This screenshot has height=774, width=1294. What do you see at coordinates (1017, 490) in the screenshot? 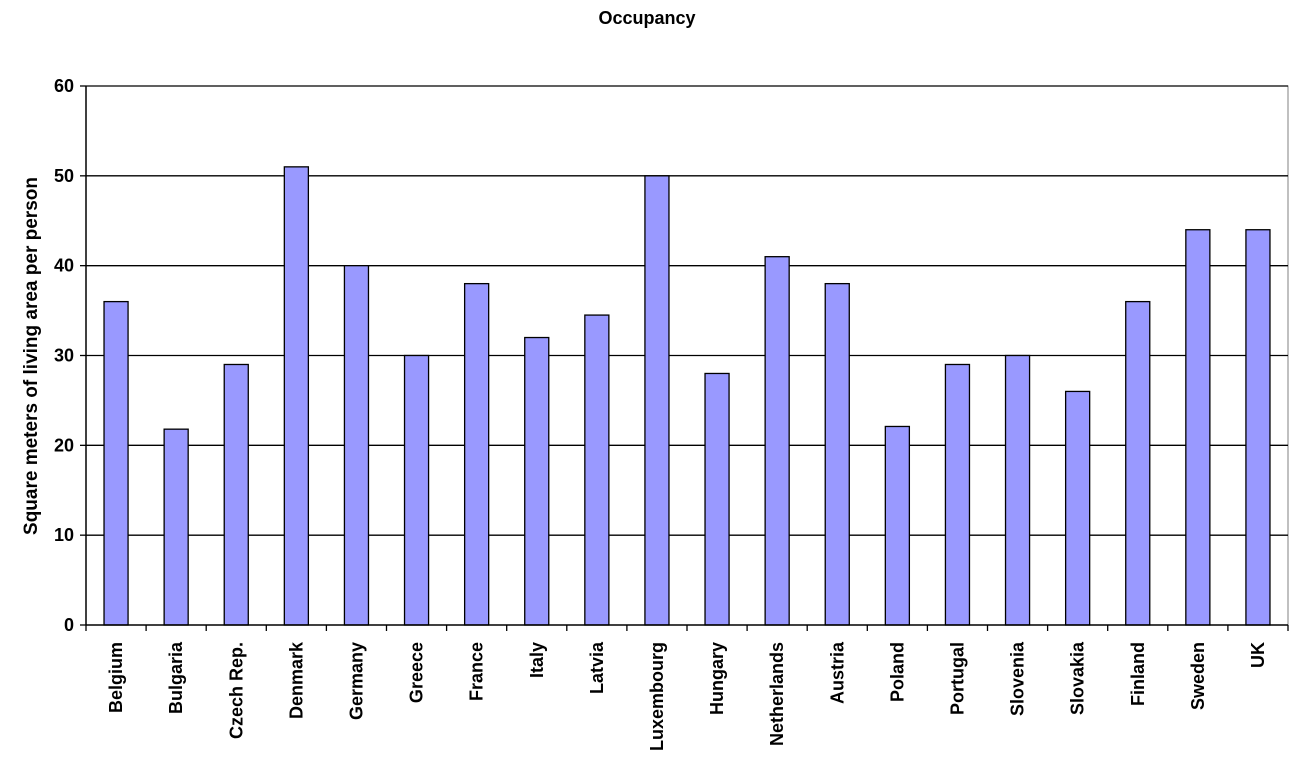
I see `bar-slovenia` at bounding box center [1017, 490].